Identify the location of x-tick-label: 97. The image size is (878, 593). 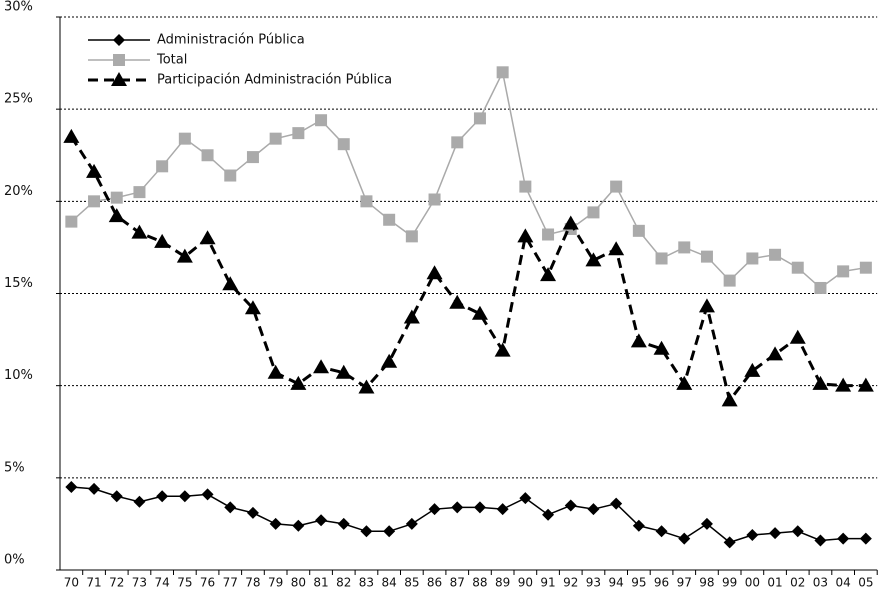
(684, 583).